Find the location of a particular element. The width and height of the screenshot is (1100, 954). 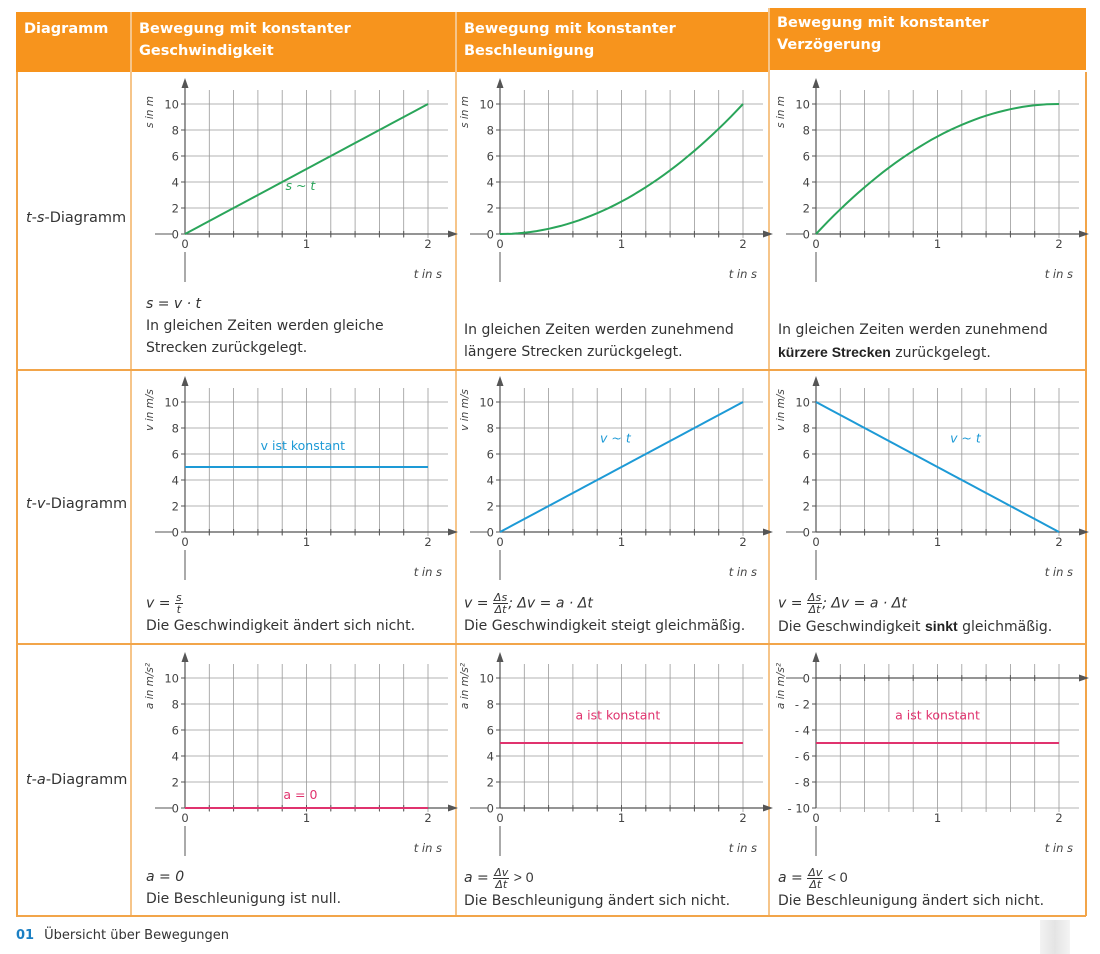

formula-lhs: v = is located at coordinates (158, 603).